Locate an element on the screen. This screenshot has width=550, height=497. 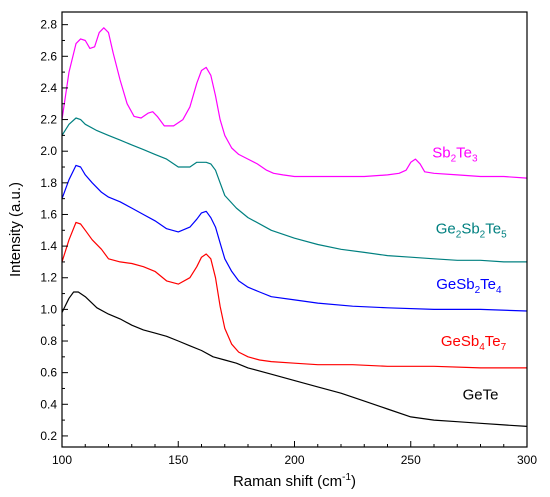
series-label-sb2te3: Sb2Te3 is located at coordinates (455, 155).